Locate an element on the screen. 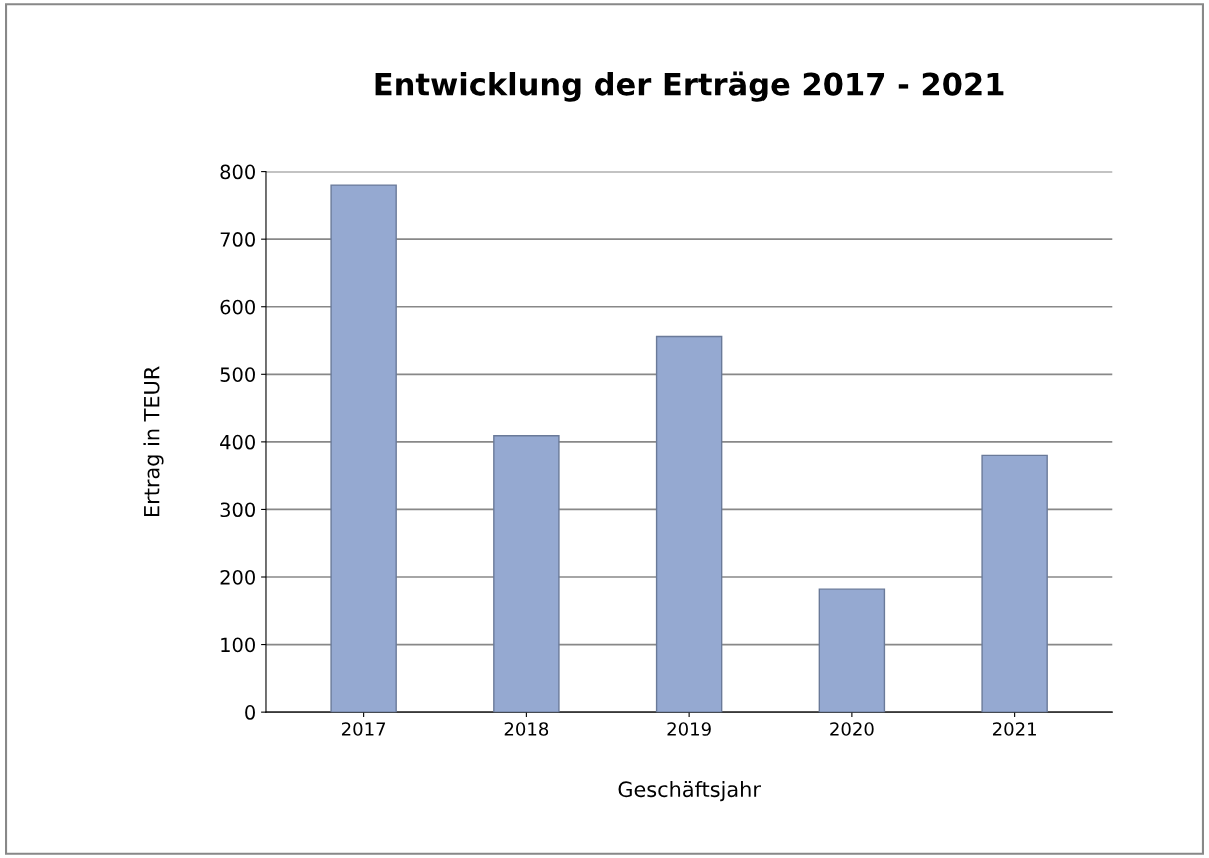  x-tick-label: 2021 is located at coordinates (1014, 729).